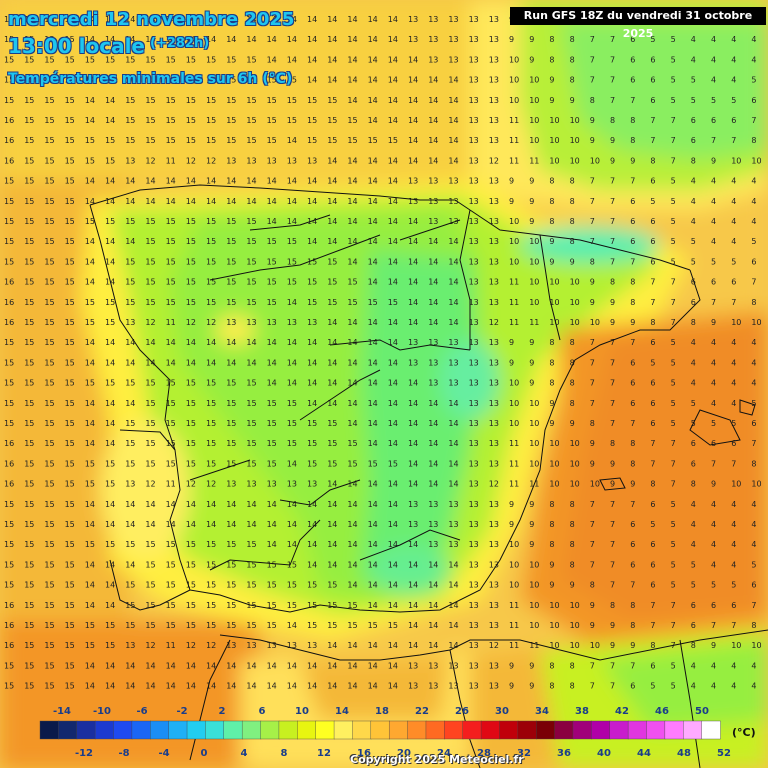 Image resolution: width=768 pixels, height=768 pixels. I want to click on legend-top-label: 2, so click(222, 711).